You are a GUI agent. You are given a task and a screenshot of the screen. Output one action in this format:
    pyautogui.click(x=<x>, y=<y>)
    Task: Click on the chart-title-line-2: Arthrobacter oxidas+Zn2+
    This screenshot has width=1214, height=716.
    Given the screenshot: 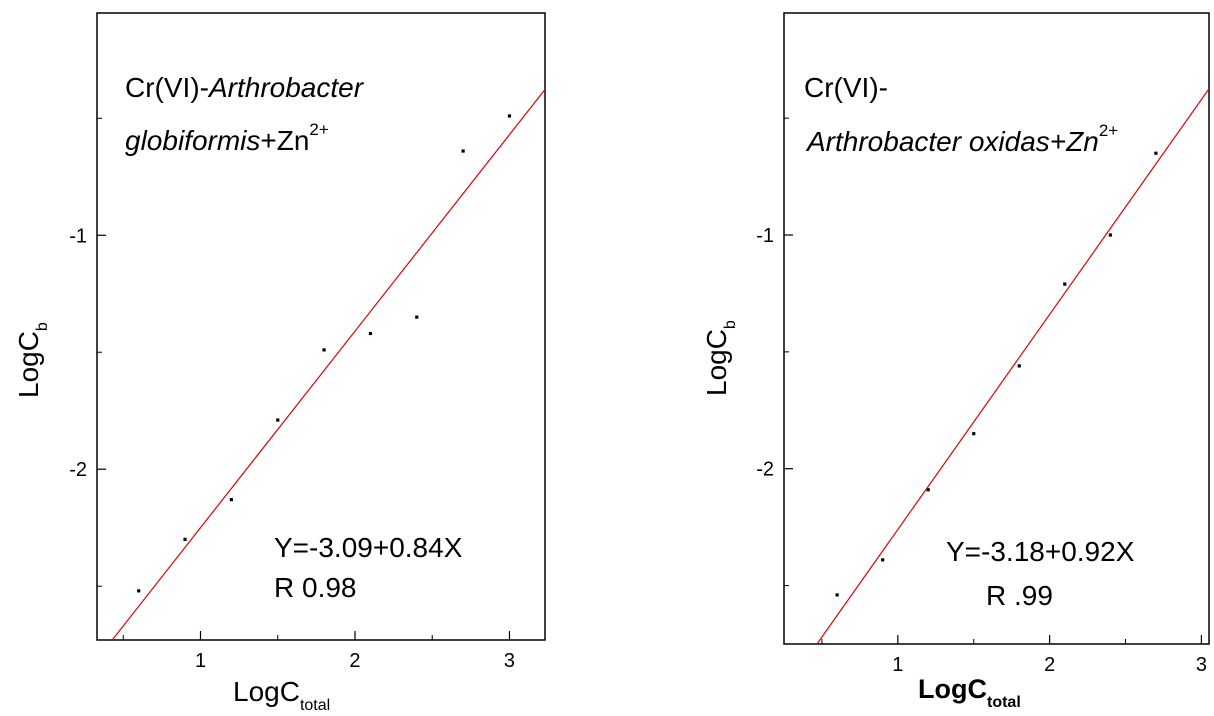 What is the action you would take?
    pyautogui.click(x=961, y=139)
    